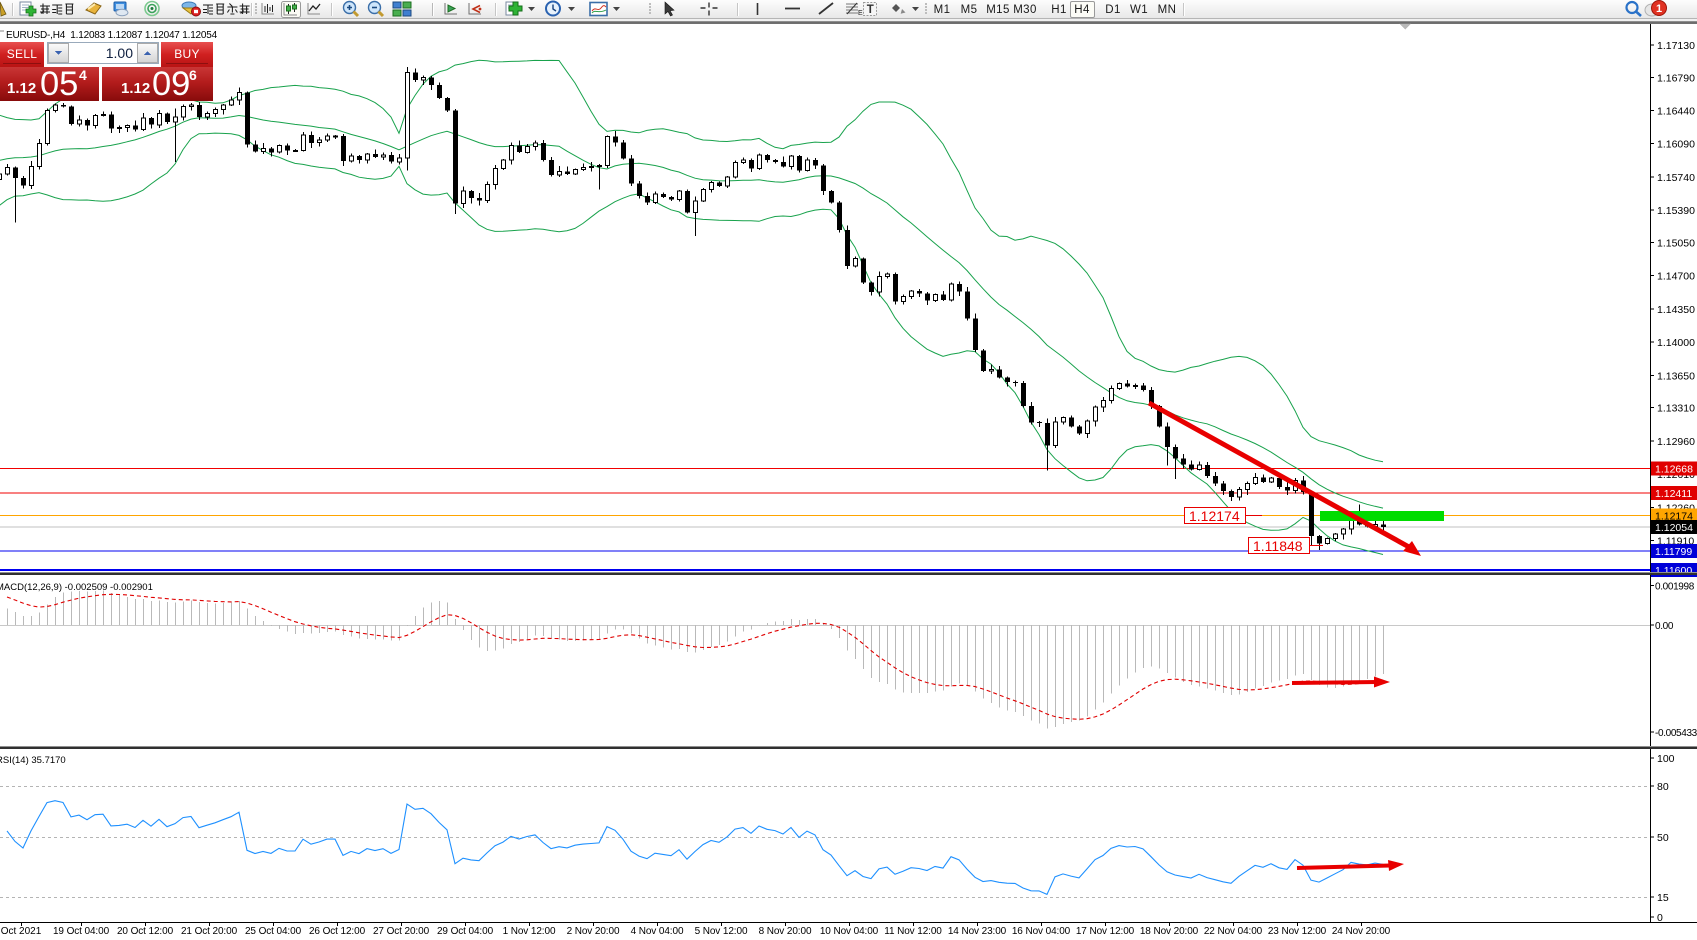  I want to click on svg-text: 24 Nov 20:00, so click(1361, 931).